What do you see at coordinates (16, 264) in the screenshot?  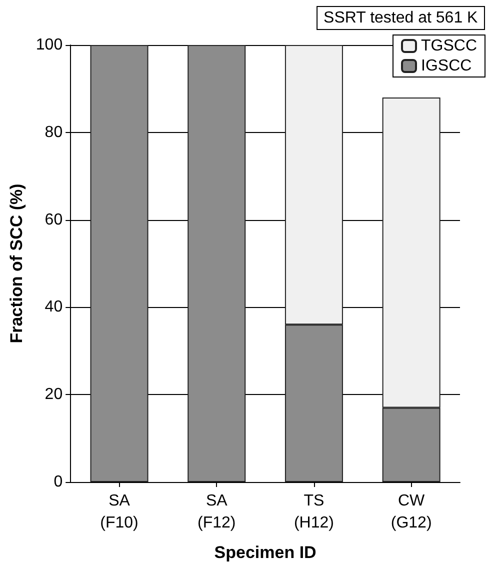 I see `y-axis-title: Fraction of SCC (%)` at bounding box center [16, 264].